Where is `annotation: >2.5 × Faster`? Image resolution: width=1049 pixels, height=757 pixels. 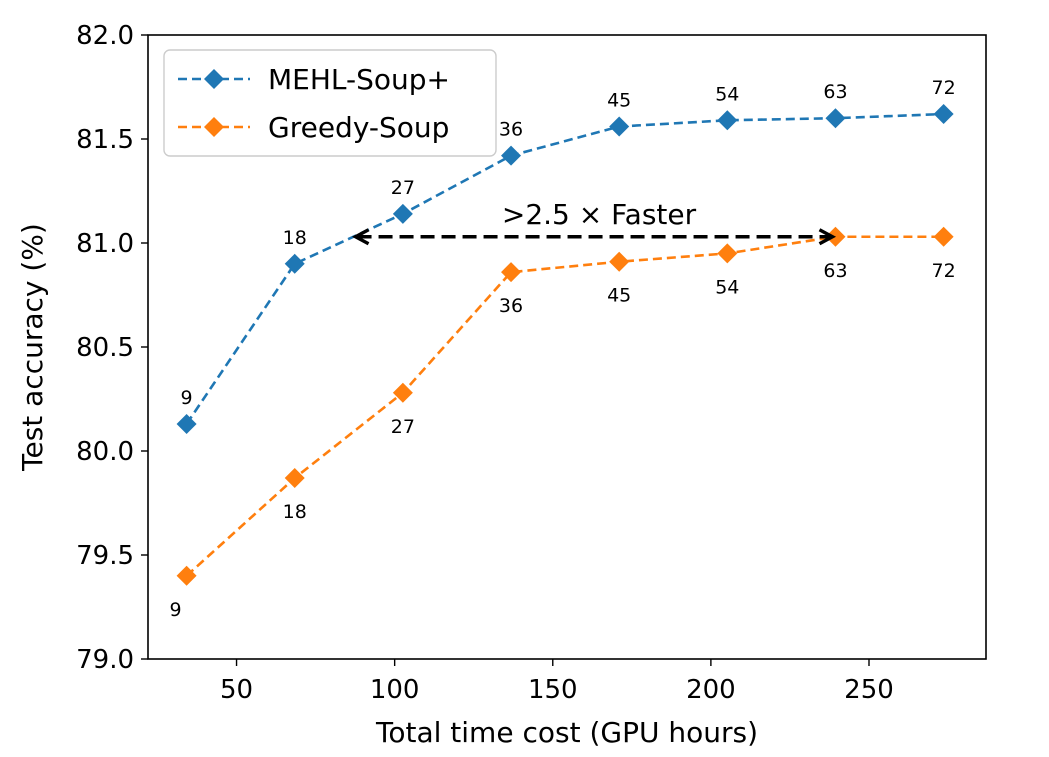
annotation: >2.5 × Faster is located at coordinates (594, 222).